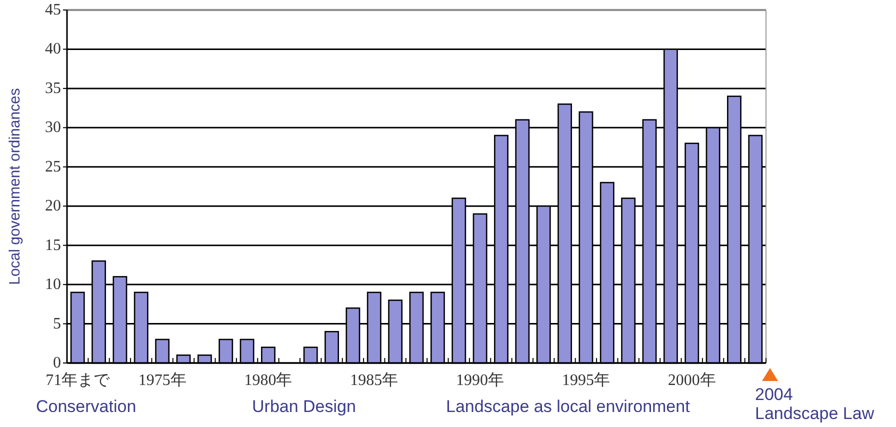 The height and width of the screenshot is (427, 896). What do you see at coordinates (57, 323) in the screenshot?
I see `y-tick-label: 5` at bounding box center [57, 323].